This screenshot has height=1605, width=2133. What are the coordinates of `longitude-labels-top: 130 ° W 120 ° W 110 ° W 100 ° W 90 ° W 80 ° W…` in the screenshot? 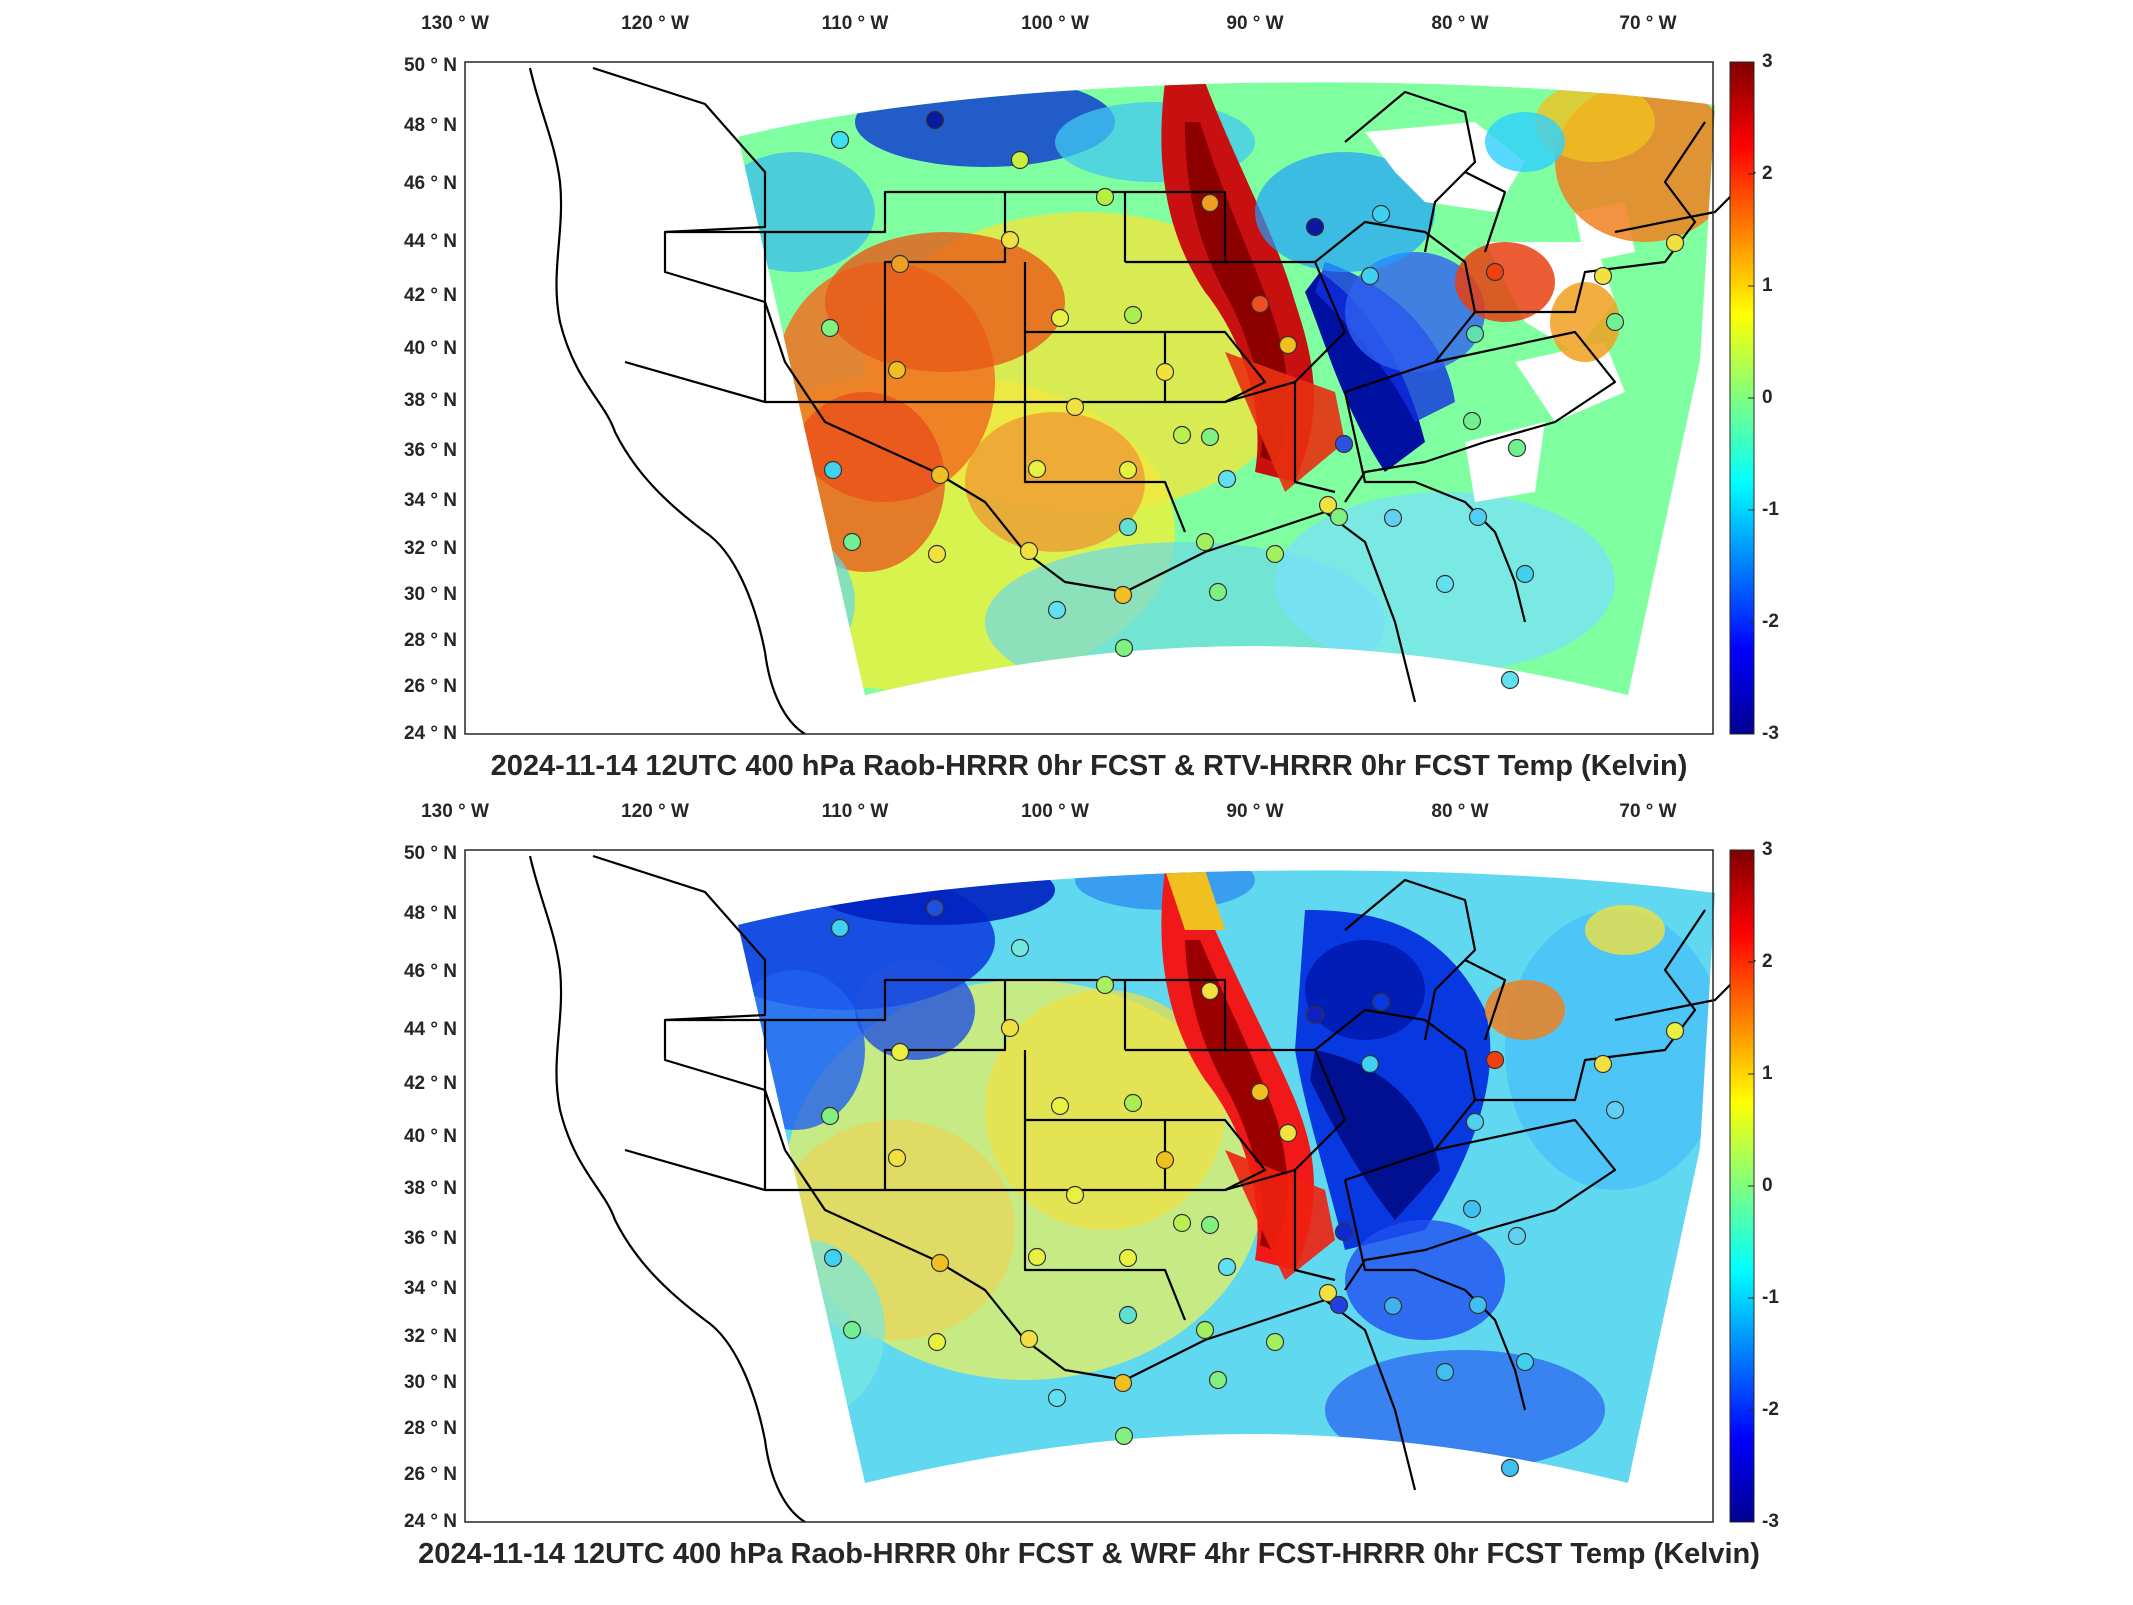 It's located at (1049, 23).